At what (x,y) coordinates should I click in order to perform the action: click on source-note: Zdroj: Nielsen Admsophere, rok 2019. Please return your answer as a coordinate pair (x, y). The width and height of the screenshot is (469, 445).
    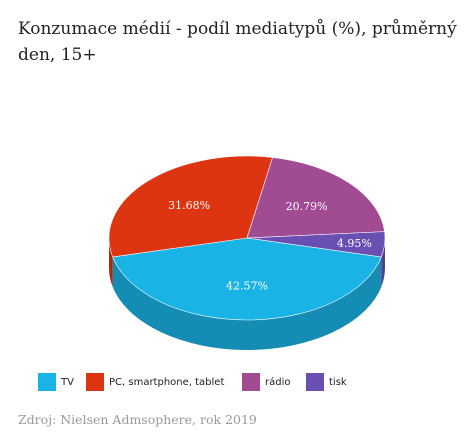
    Looking at the image, I should click on (137, 419).